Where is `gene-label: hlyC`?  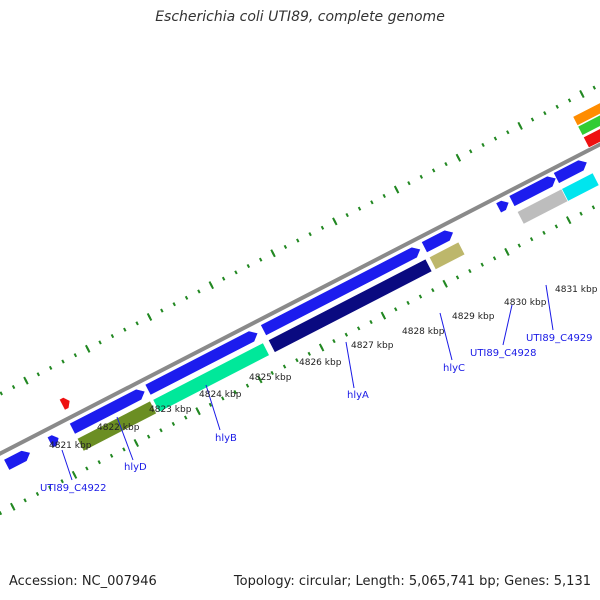
gene-label: hlyC is located at coordinates (454, 368).